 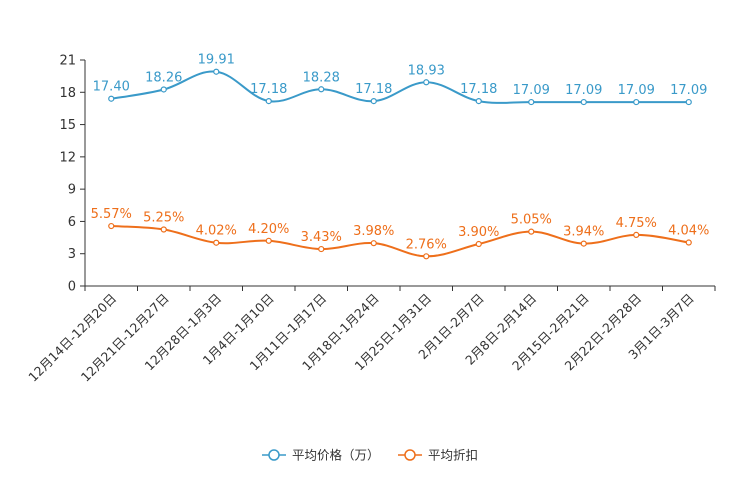 I want to click on data-label: 18.28, so click(x=321, y=77).